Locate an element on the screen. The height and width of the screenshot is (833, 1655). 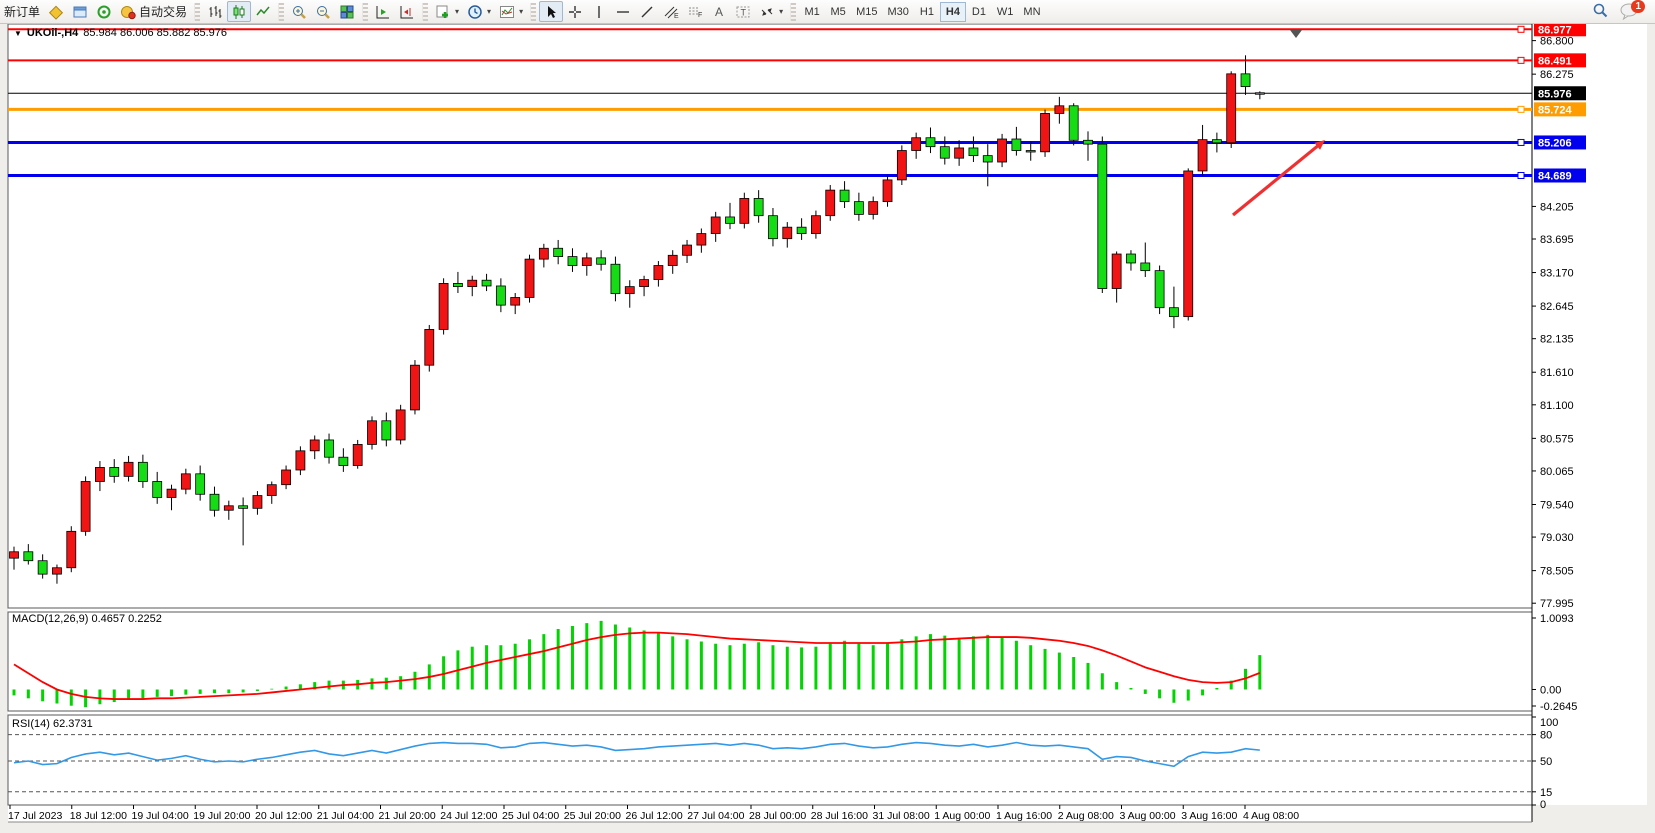
search-icon is located at coordinates (1600, 10).